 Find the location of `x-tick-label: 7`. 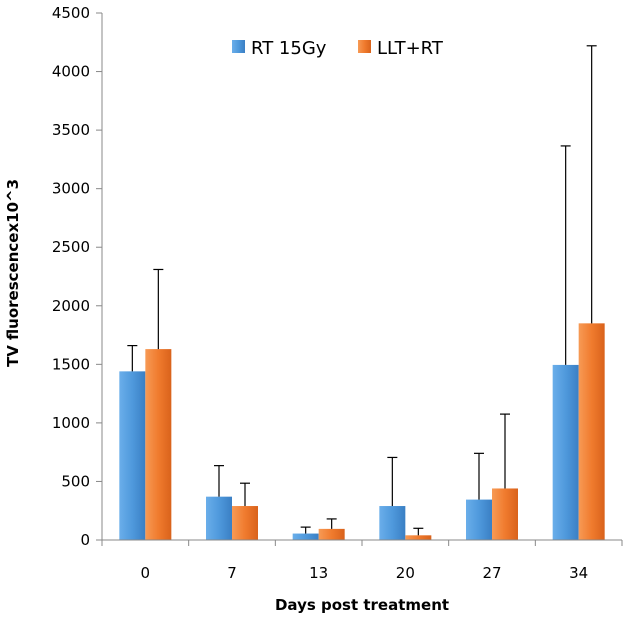

x-tick-label: 7 is located at coordinates (232, 573).